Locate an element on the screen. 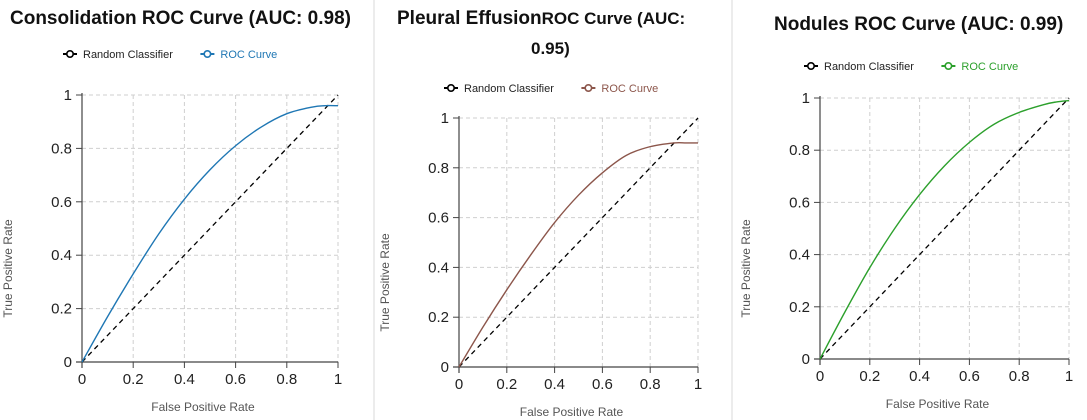 This screenshot has height=420, width=1087. chart-title-text-1: Pleural Effusion is located at coordinates (469, 18).